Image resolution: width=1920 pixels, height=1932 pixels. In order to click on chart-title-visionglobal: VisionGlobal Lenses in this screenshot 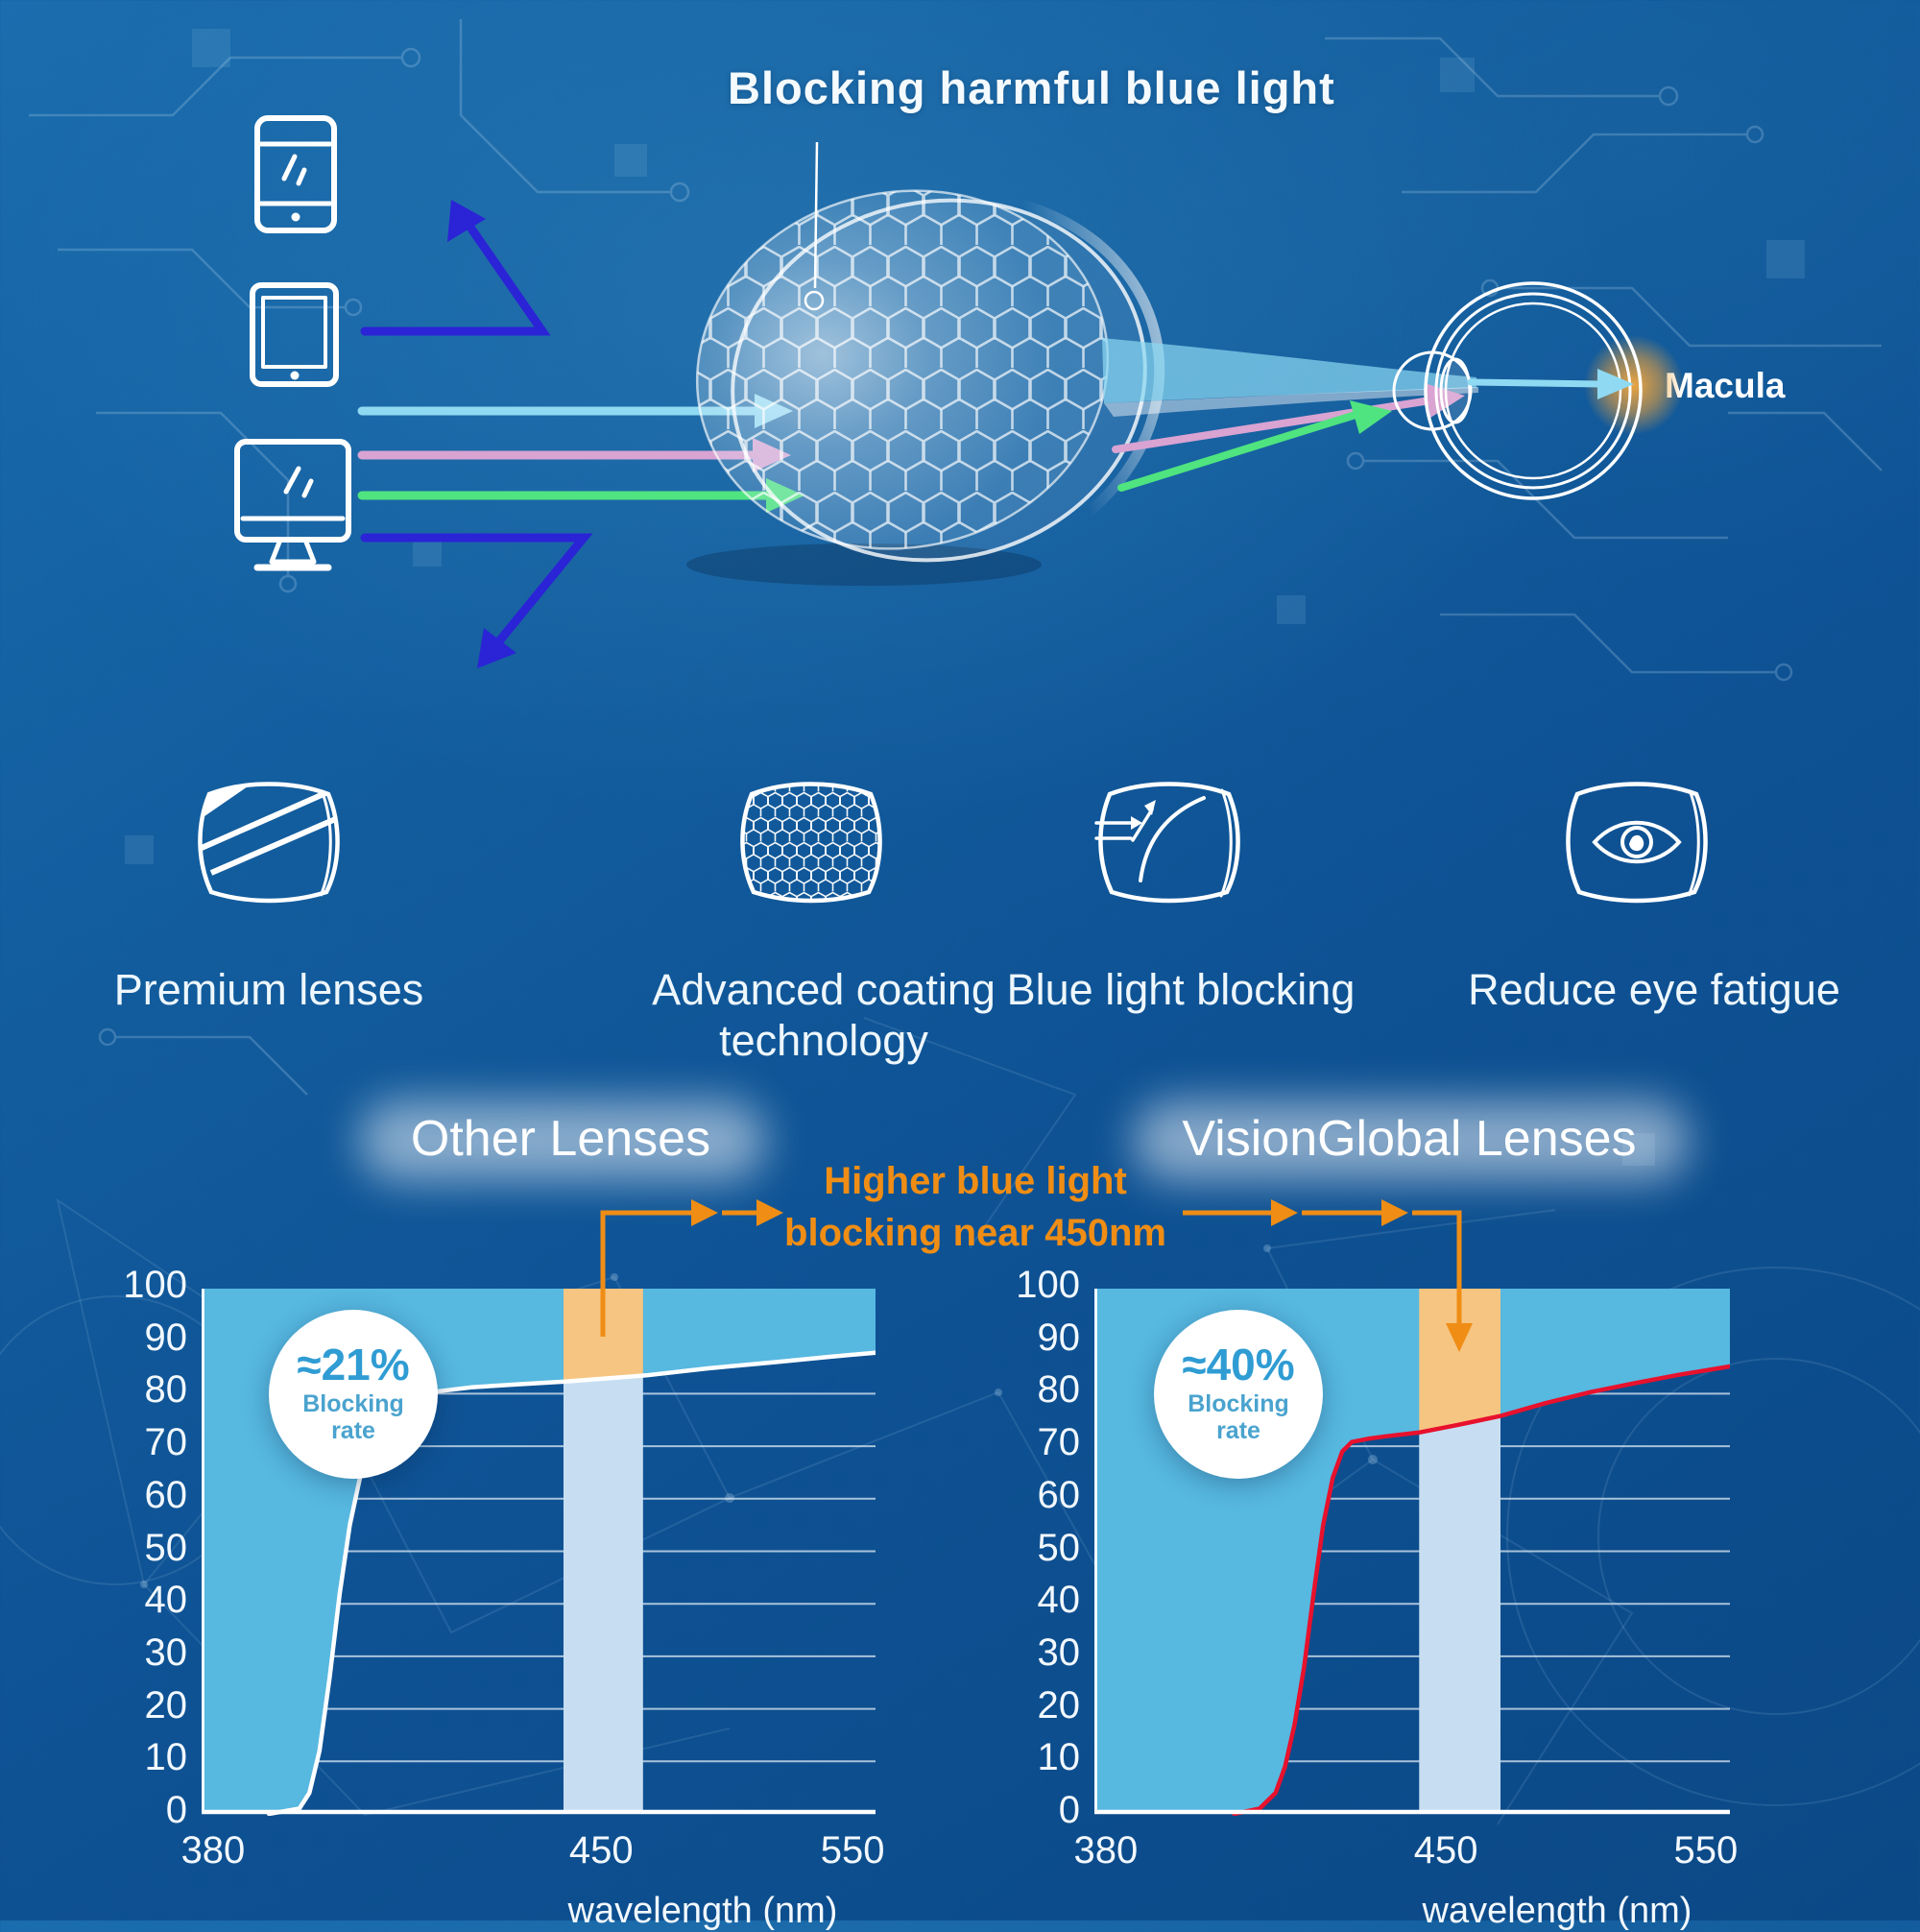, I will do `click(1409, 1139)`.